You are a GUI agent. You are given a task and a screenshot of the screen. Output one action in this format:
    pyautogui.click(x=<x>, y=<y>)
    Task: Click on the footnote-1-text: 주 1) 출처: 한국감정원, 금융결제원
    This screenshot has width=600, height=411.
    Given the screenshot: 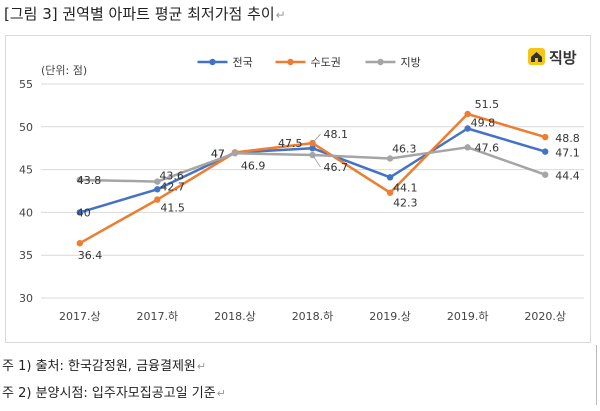 What is the action you would take?
    pyautogui.click(x=99, y=366)
    